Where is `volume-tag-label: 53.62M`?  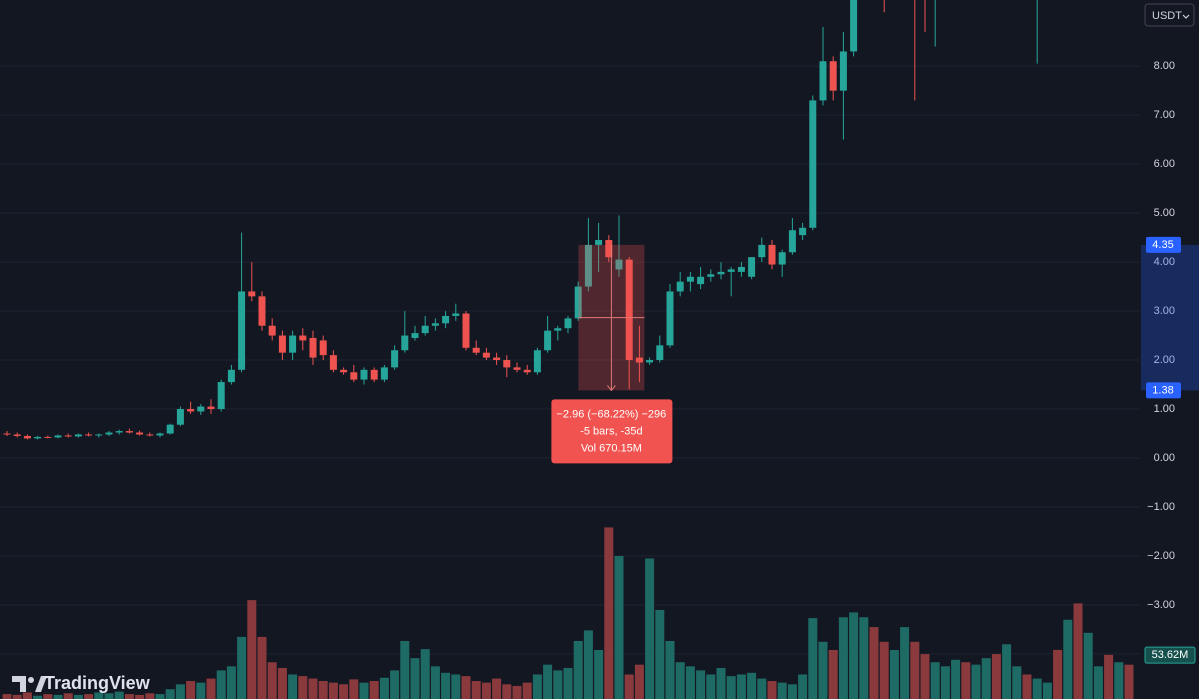 volume-tag-label: 53.62M is located at coordinates (1170, 655).